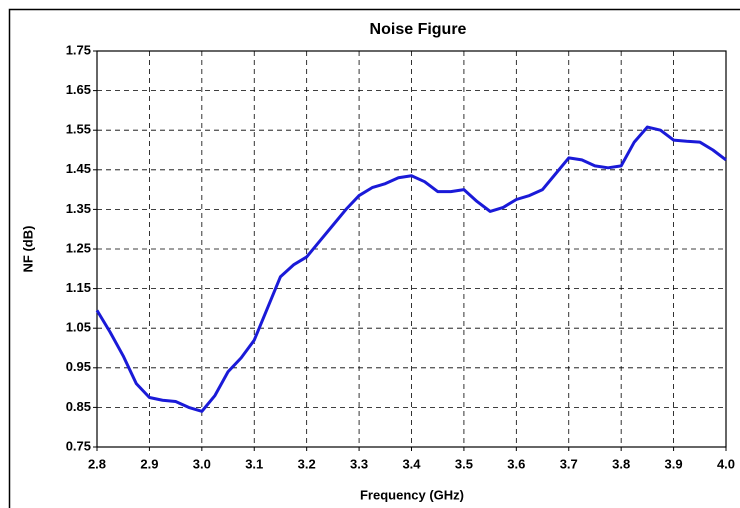  I want to click on y-tick-label: 0.75, so click(78, 445).